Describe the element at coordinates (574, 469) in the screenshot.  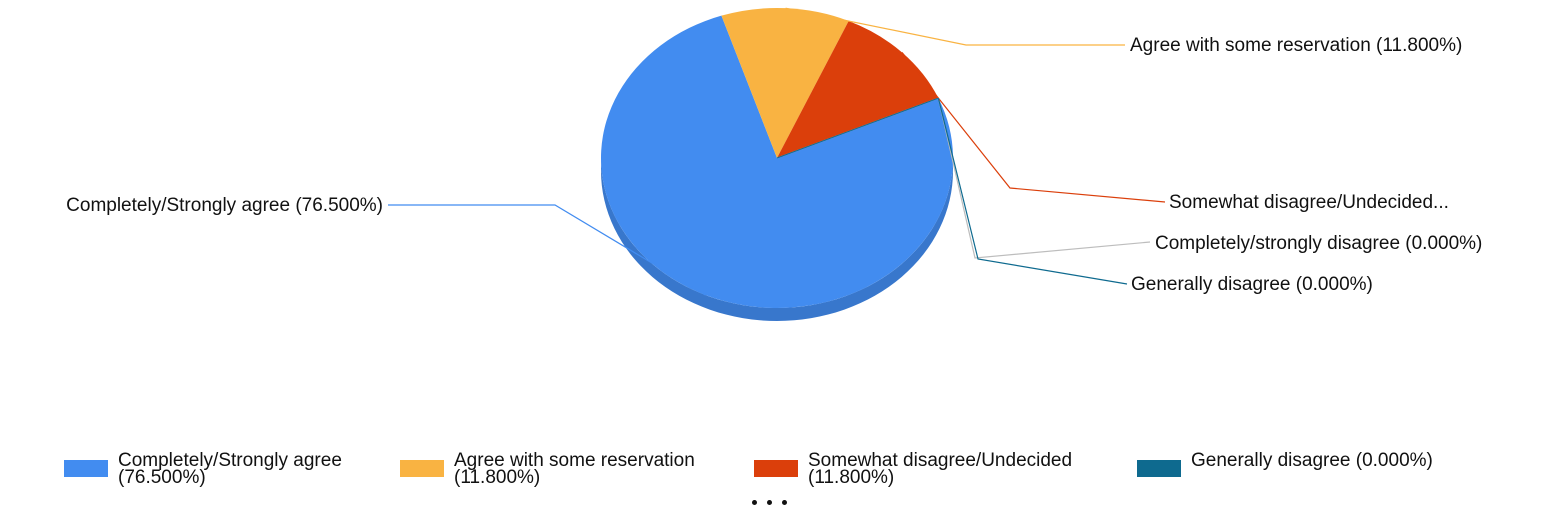
I see `legend-label: Agree with some reservation (11.800%)` at that location.